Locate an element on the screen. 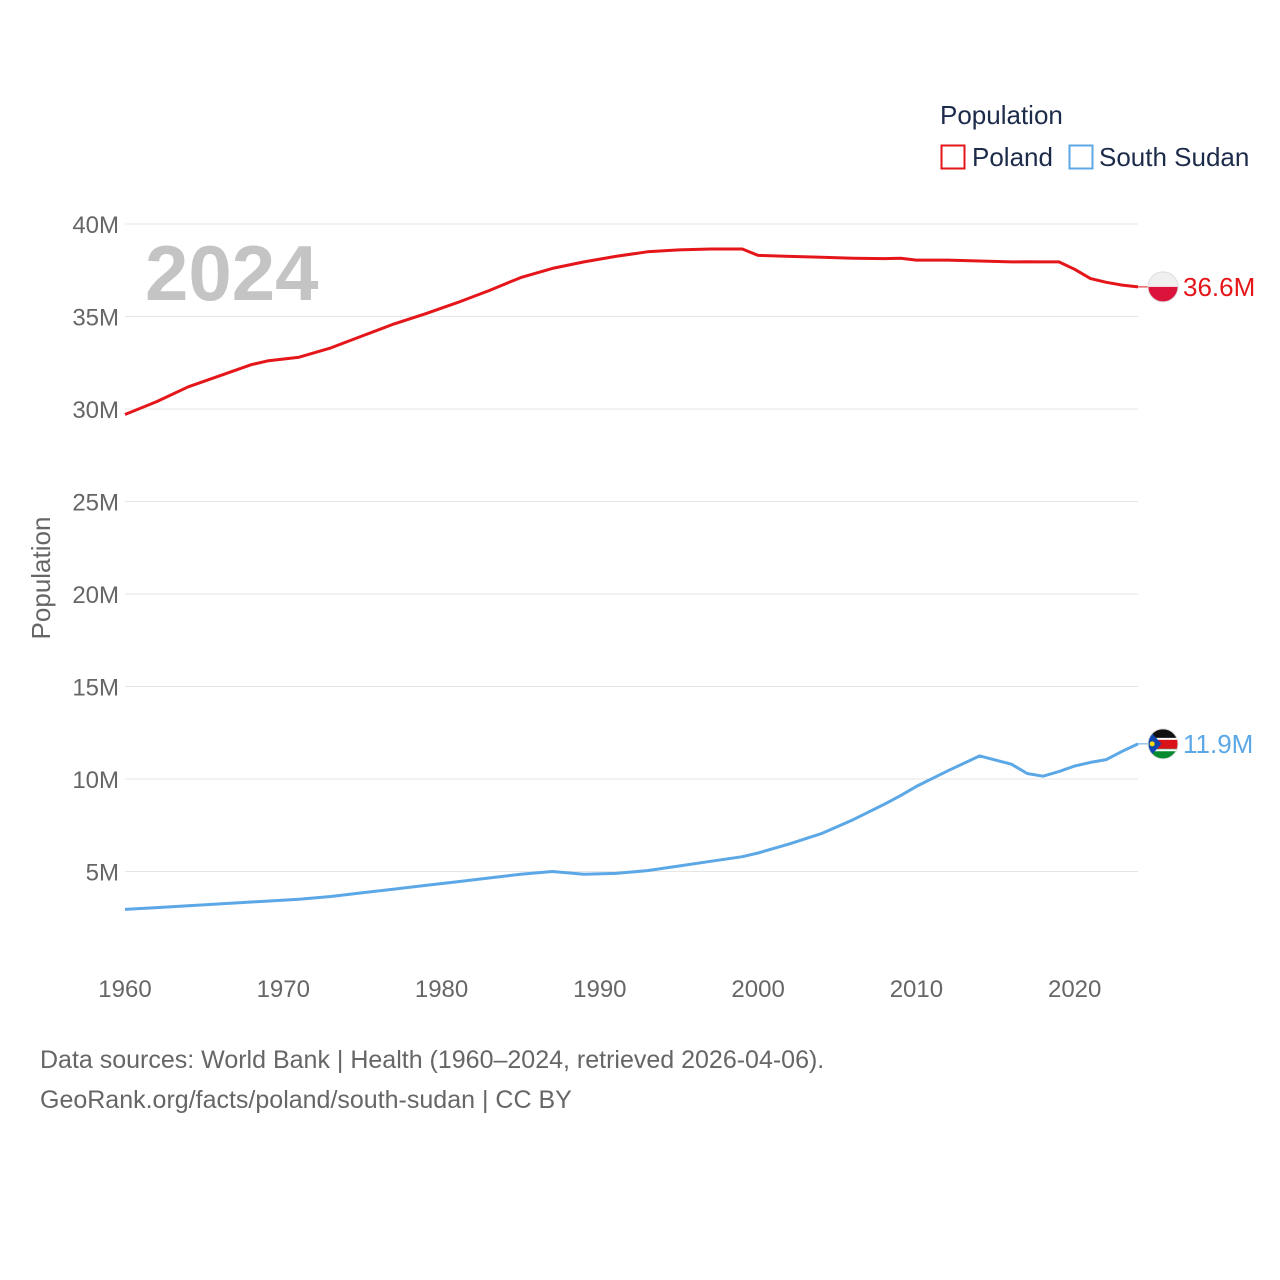  flag-fimbriation-bottom is located at coordinates (1163, 750).